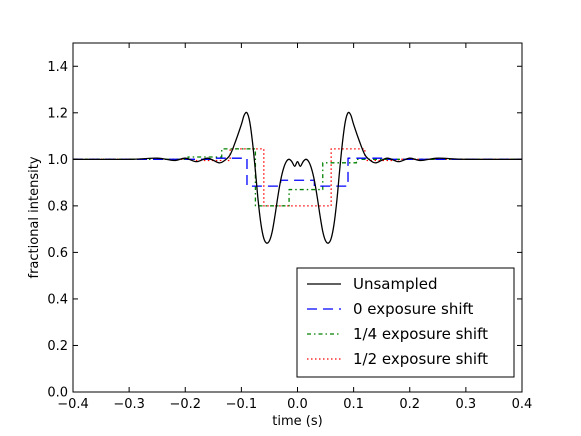 This screenshot has height=436, width=581. I want to click on x-tick-label: −0.2, so click(185, 404).